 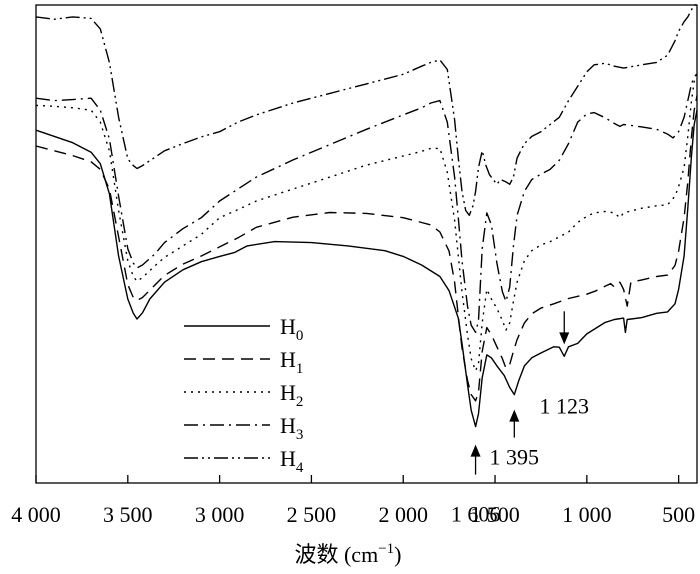 What do you see at coordinates (336, 554) in the screenshot?
I see `x-axis-title-main: 波数 (cm` at bounding box center [336, 554].